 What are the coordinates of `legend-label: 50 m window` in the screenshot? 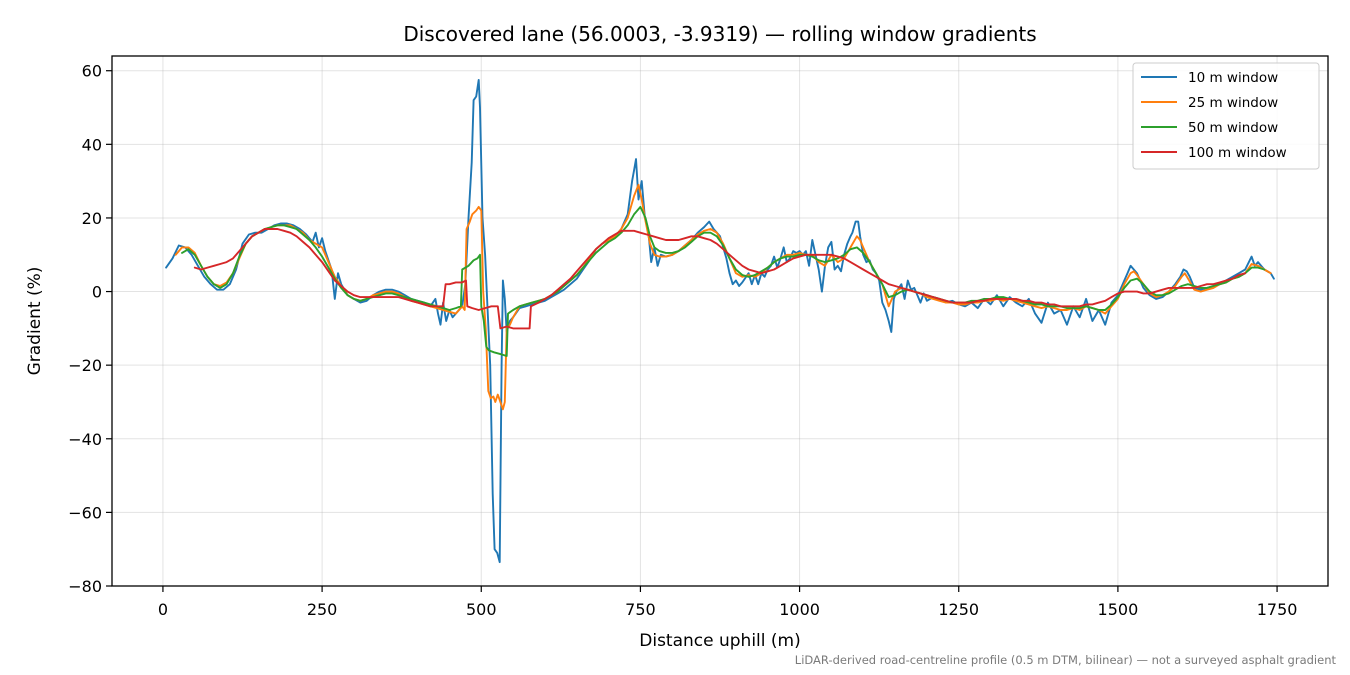 It's located at (1233, 128).